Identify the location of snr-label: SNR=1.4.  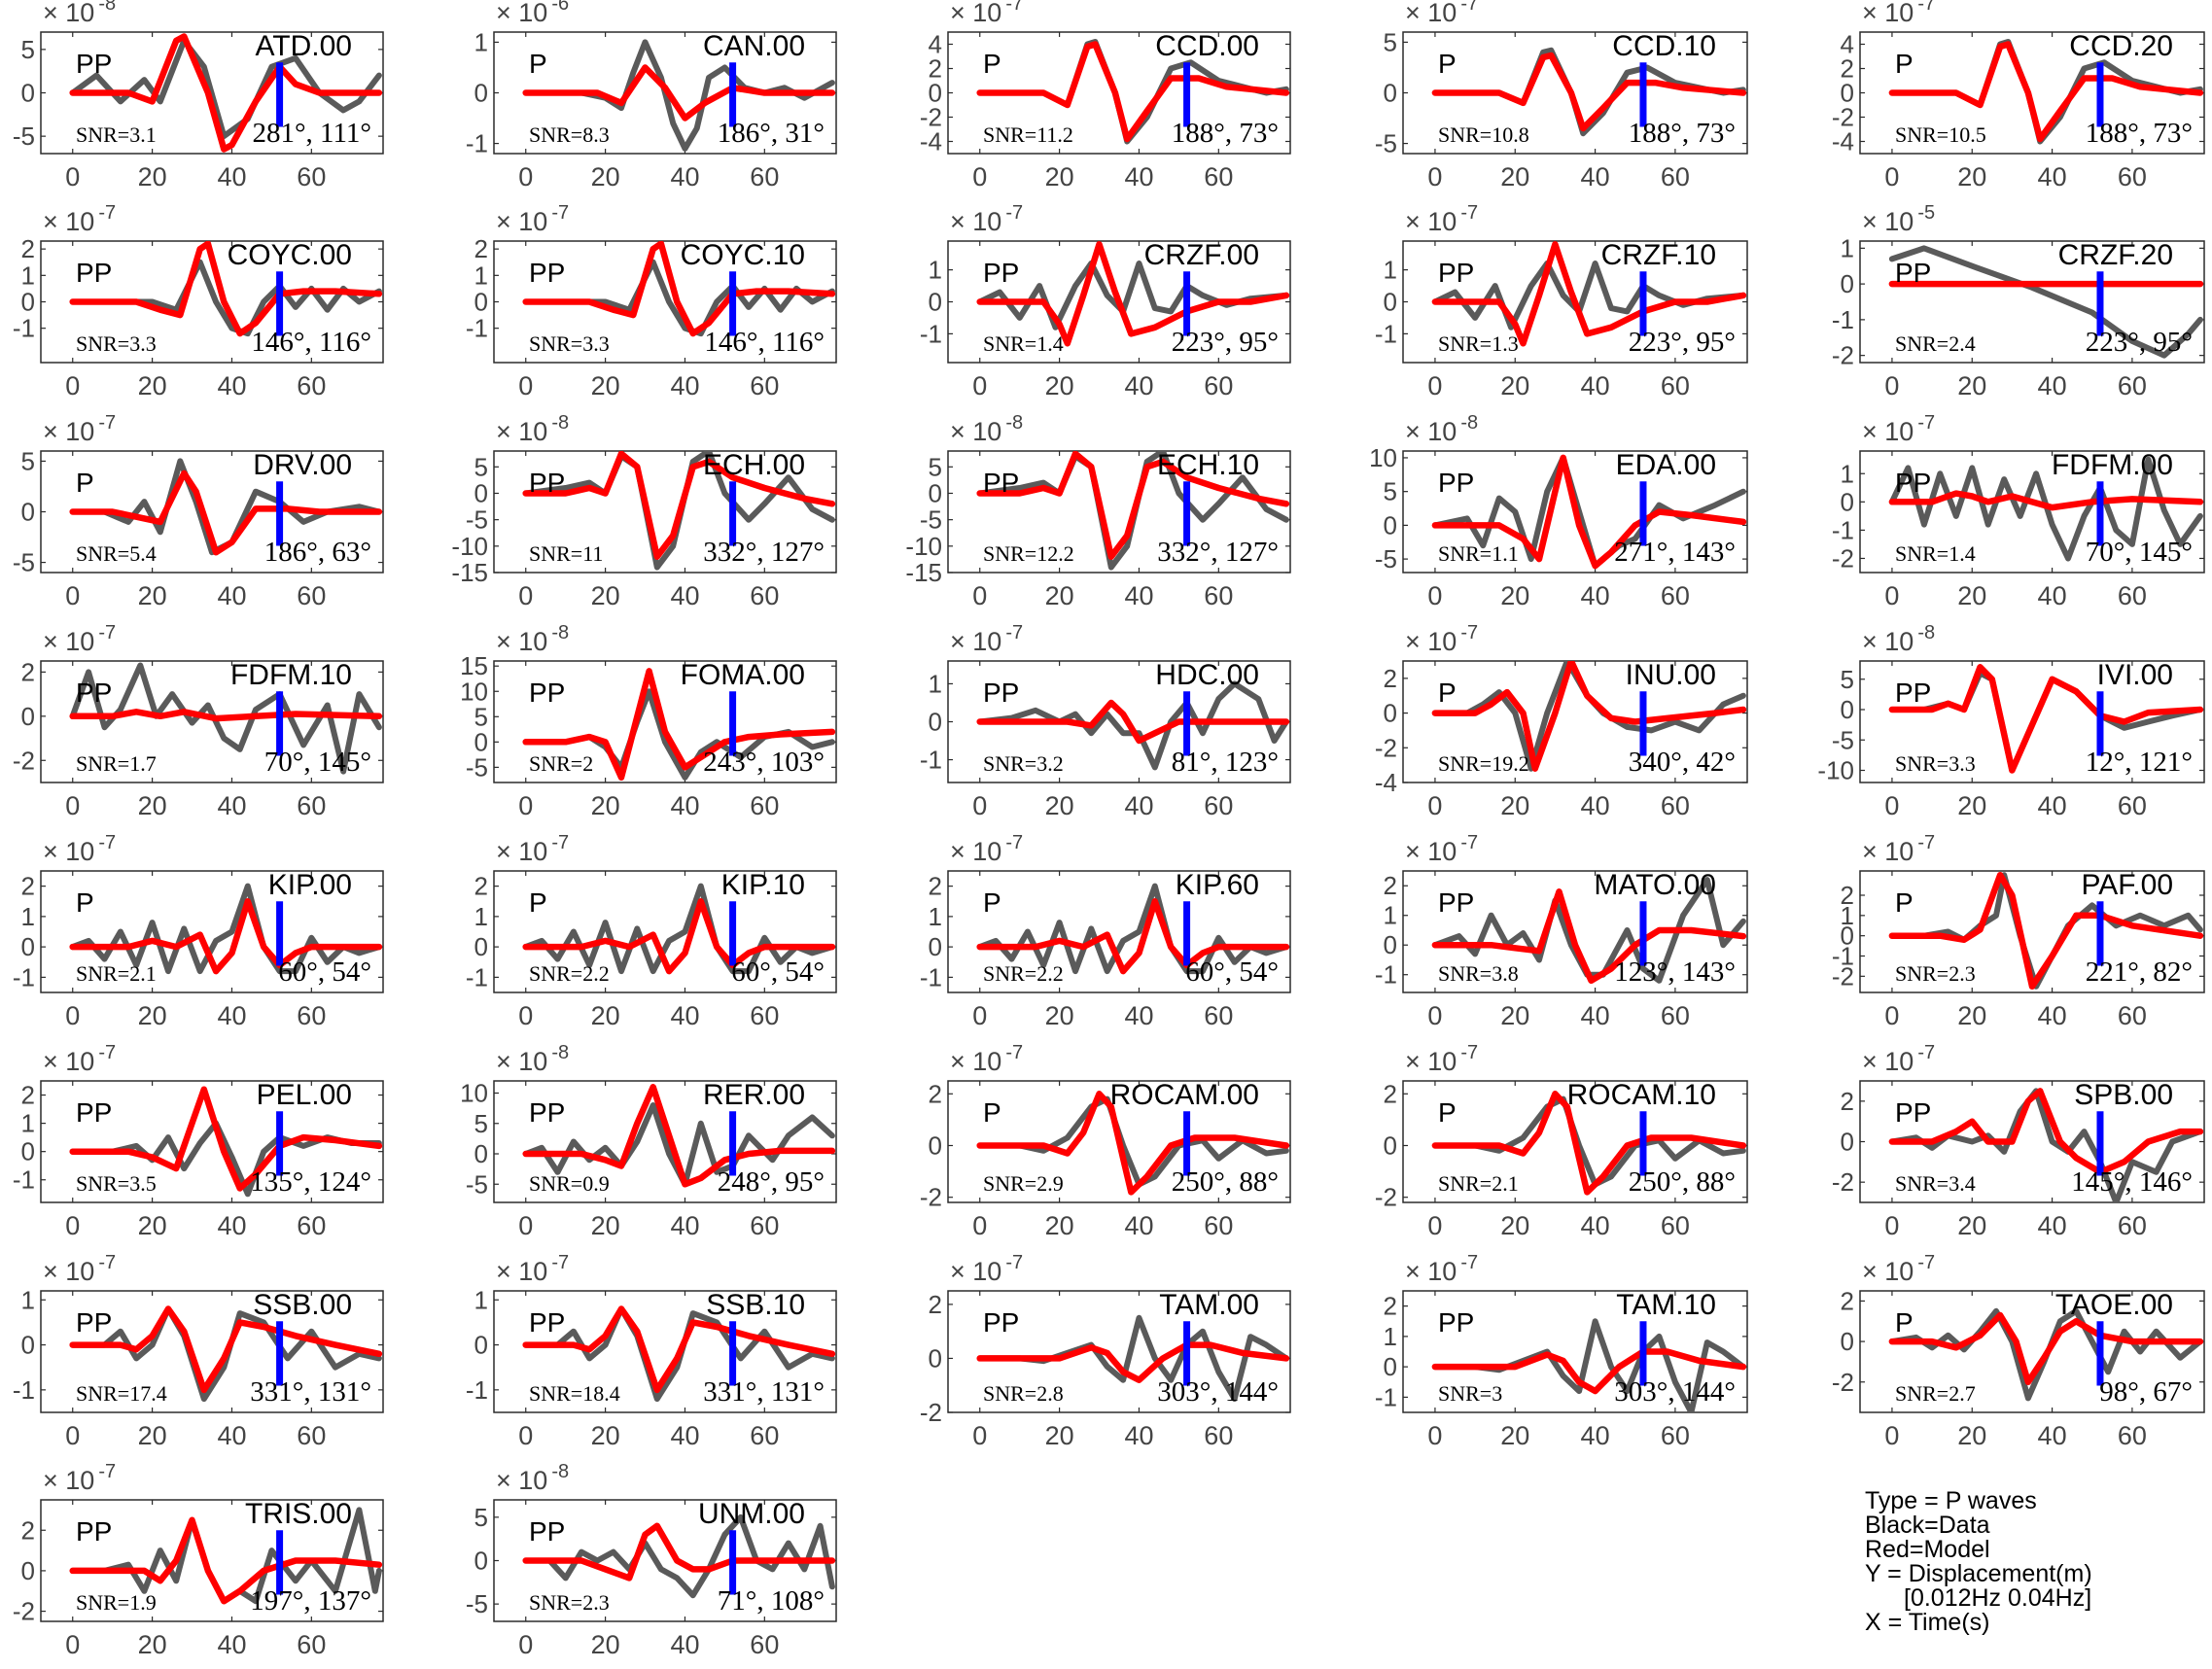
(1935, 553).